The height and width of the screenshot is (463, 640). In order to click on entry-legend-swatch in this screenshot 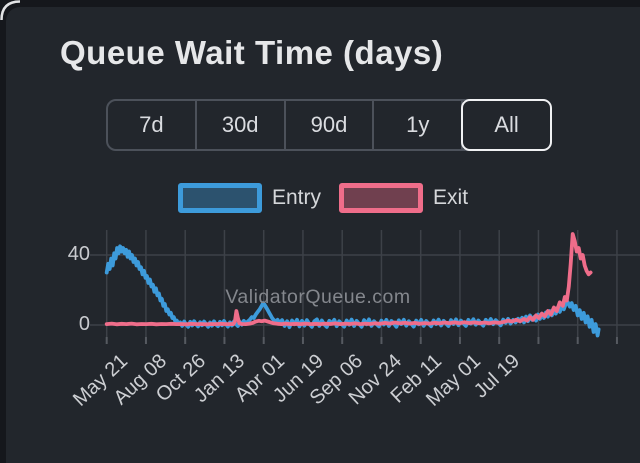, I will do `click(220, 198)`.